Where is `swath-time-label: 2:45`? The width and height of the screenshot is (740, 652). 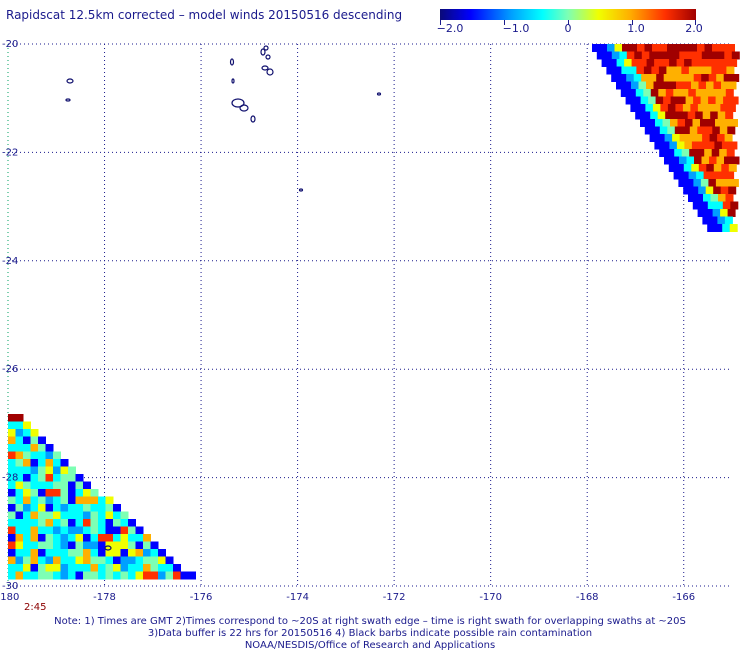
swath-time-label: 2:45 is located at coordinates (35, 607).